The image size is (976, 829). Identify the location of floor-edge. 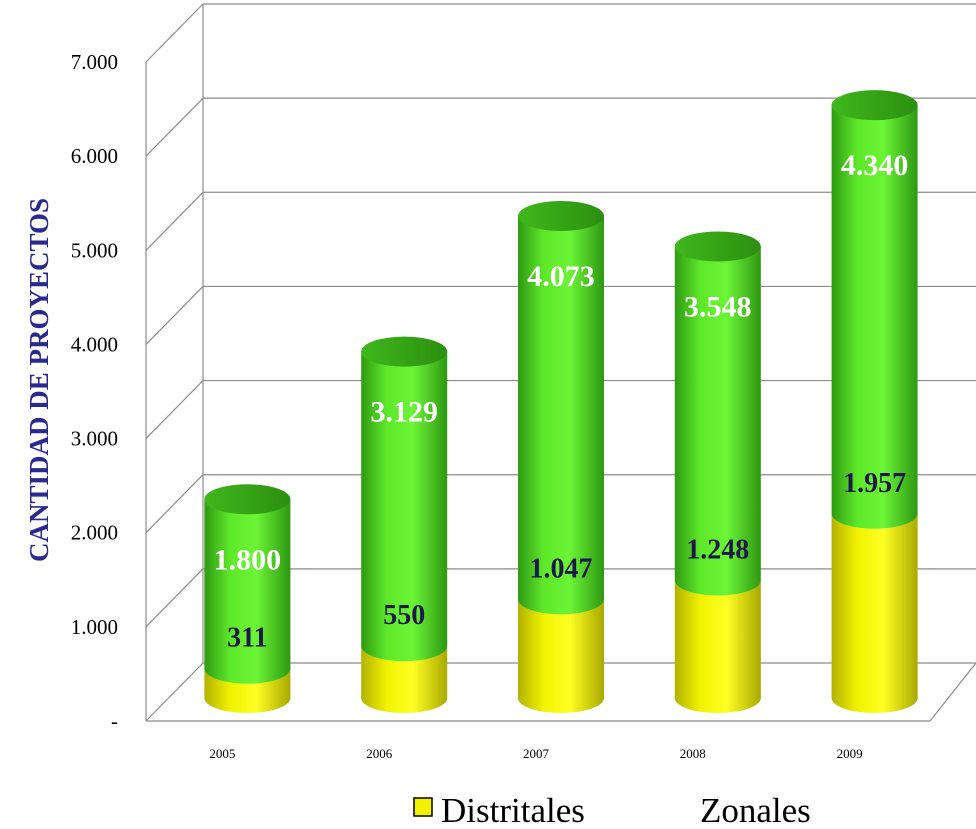
(952, 692).